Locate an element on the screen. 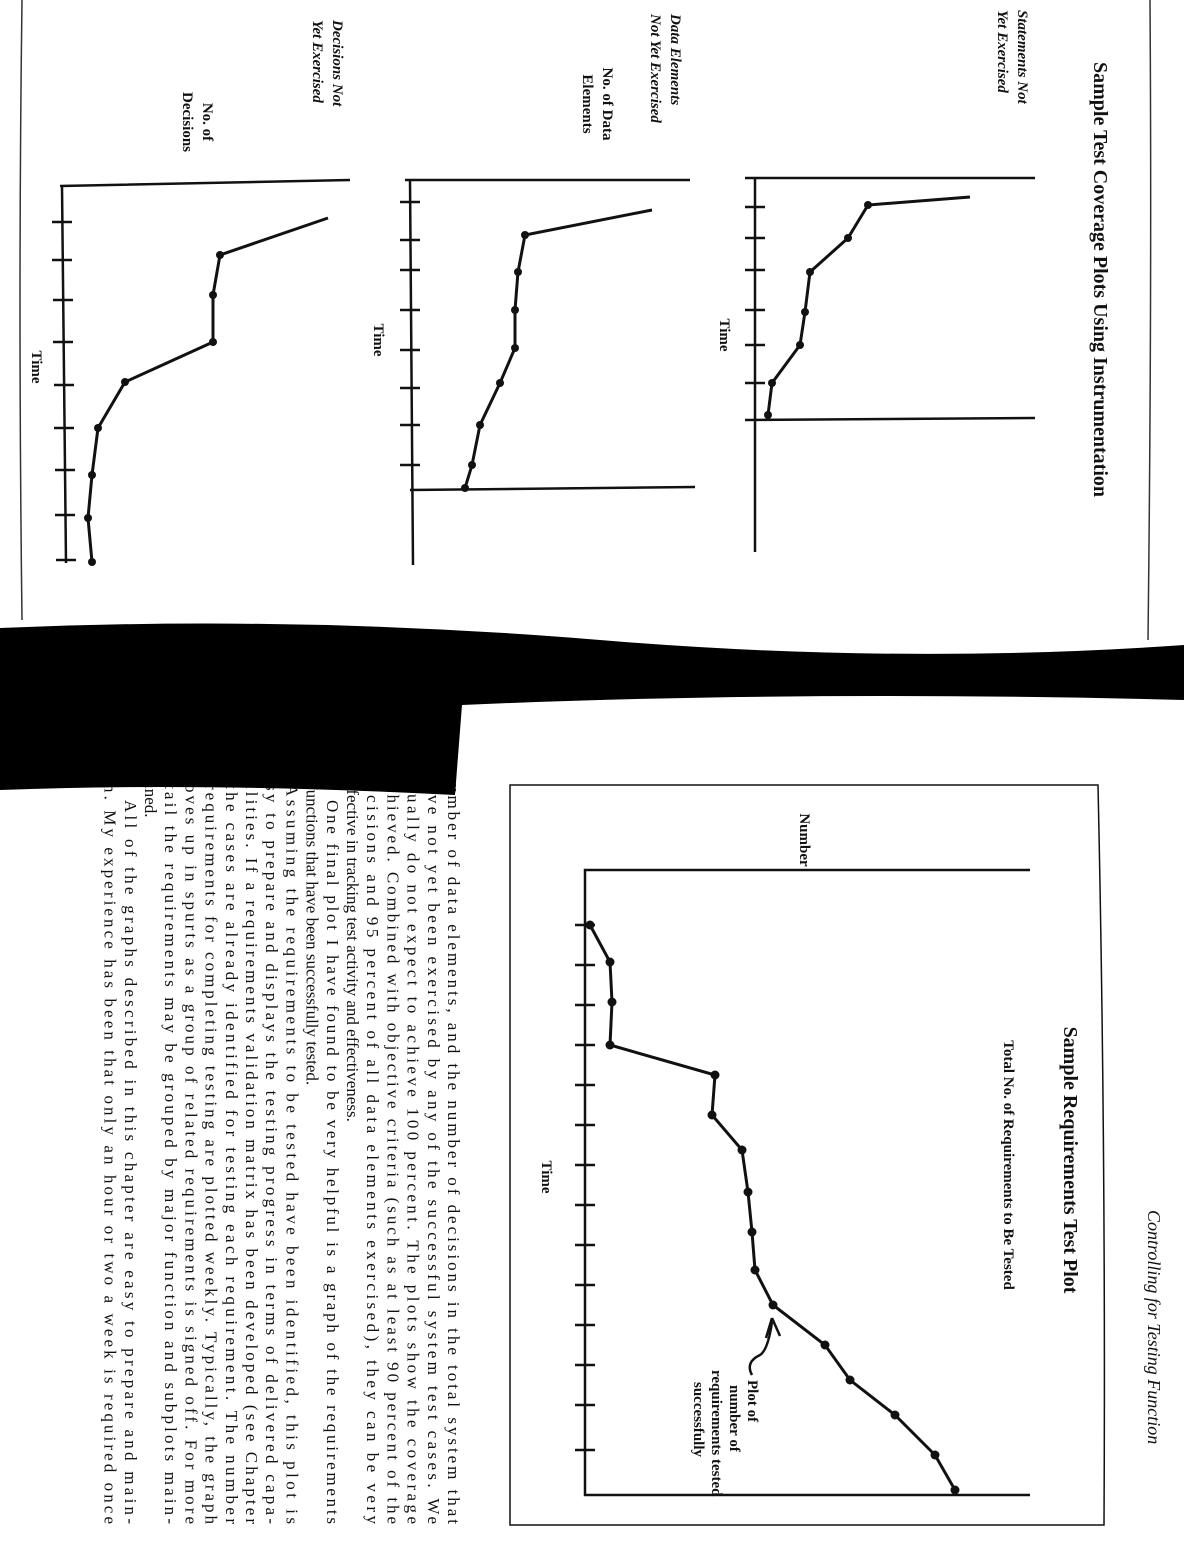 The width and height of the screenshot is (1184, 1552). running-header: Controlling for Testing Function is located at coordinates (1154, 1327).